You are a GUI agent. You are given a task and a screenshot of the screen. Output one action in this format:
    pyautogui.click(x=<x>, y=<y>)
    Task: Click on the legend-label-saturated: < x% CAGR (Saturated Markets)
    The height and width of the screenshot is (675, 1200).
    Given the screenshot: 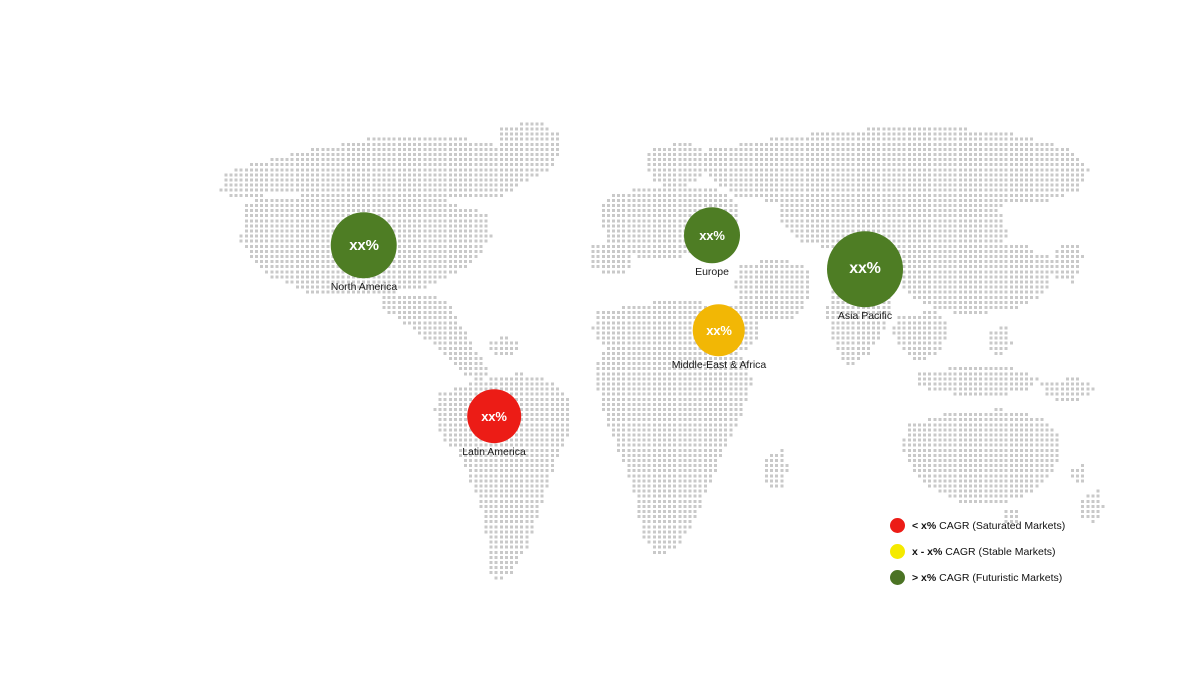 What is the action you would take?
    pyautogui.click(x=988, y=526)
    